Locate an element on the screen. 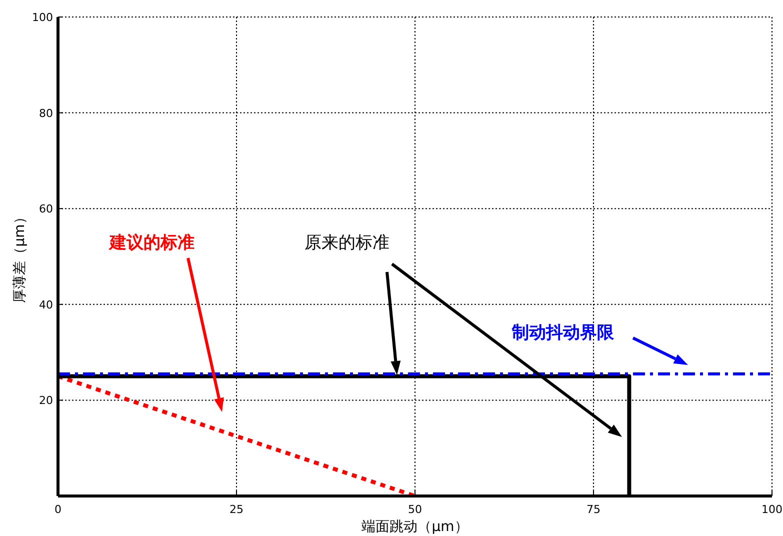  y-tick-label: 40 is located at coordinates (46, 305).